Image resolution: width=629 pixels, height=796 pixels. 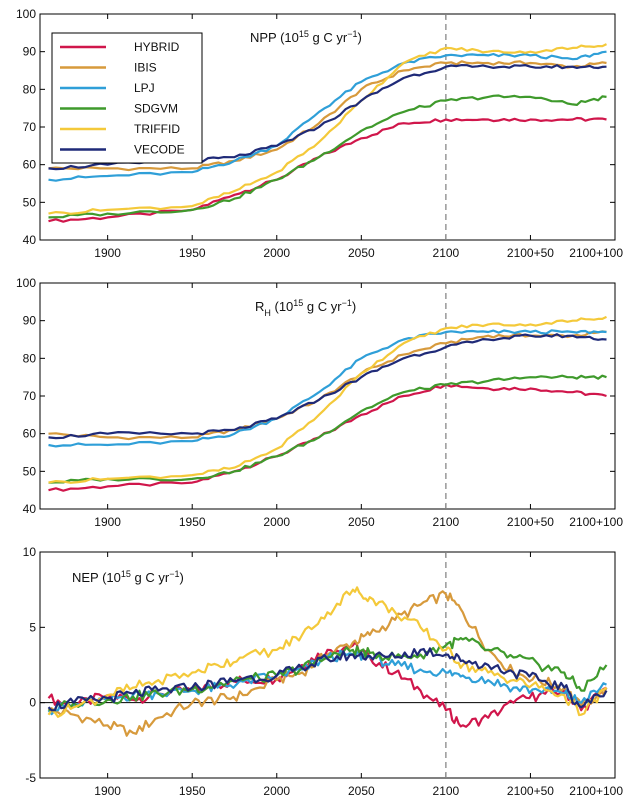 I want to click on legend-label-lpj: LPJ, so click(x=144, y=88).